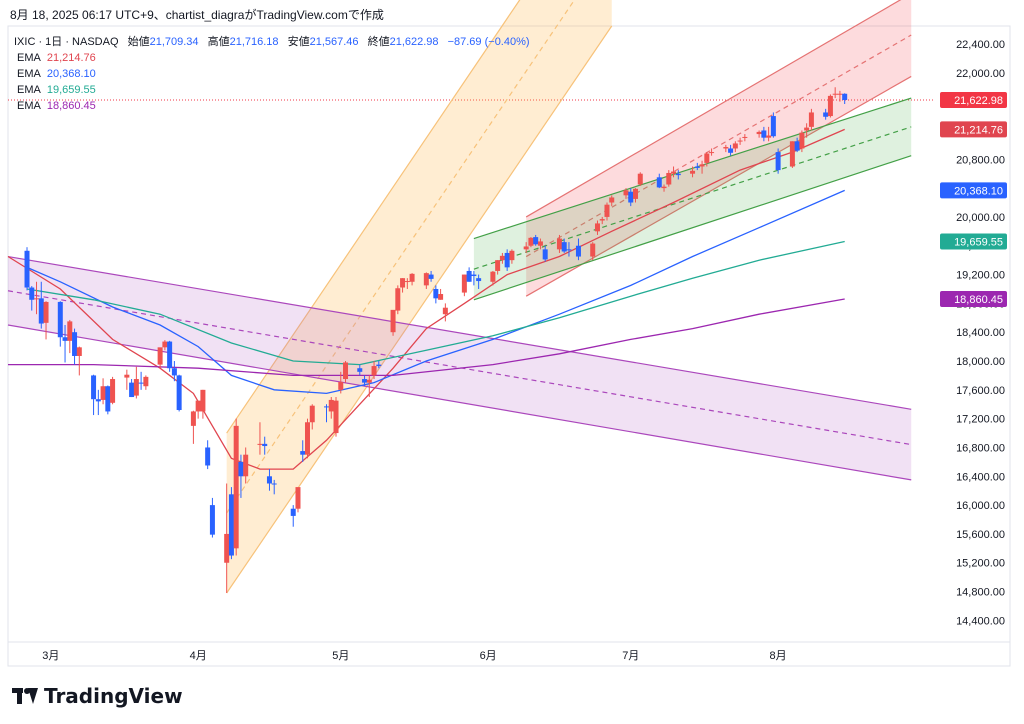  Describe the element at coordinates (978, 300) in the screenshot. I see `price-tag-text: 18,860.45` at that location.